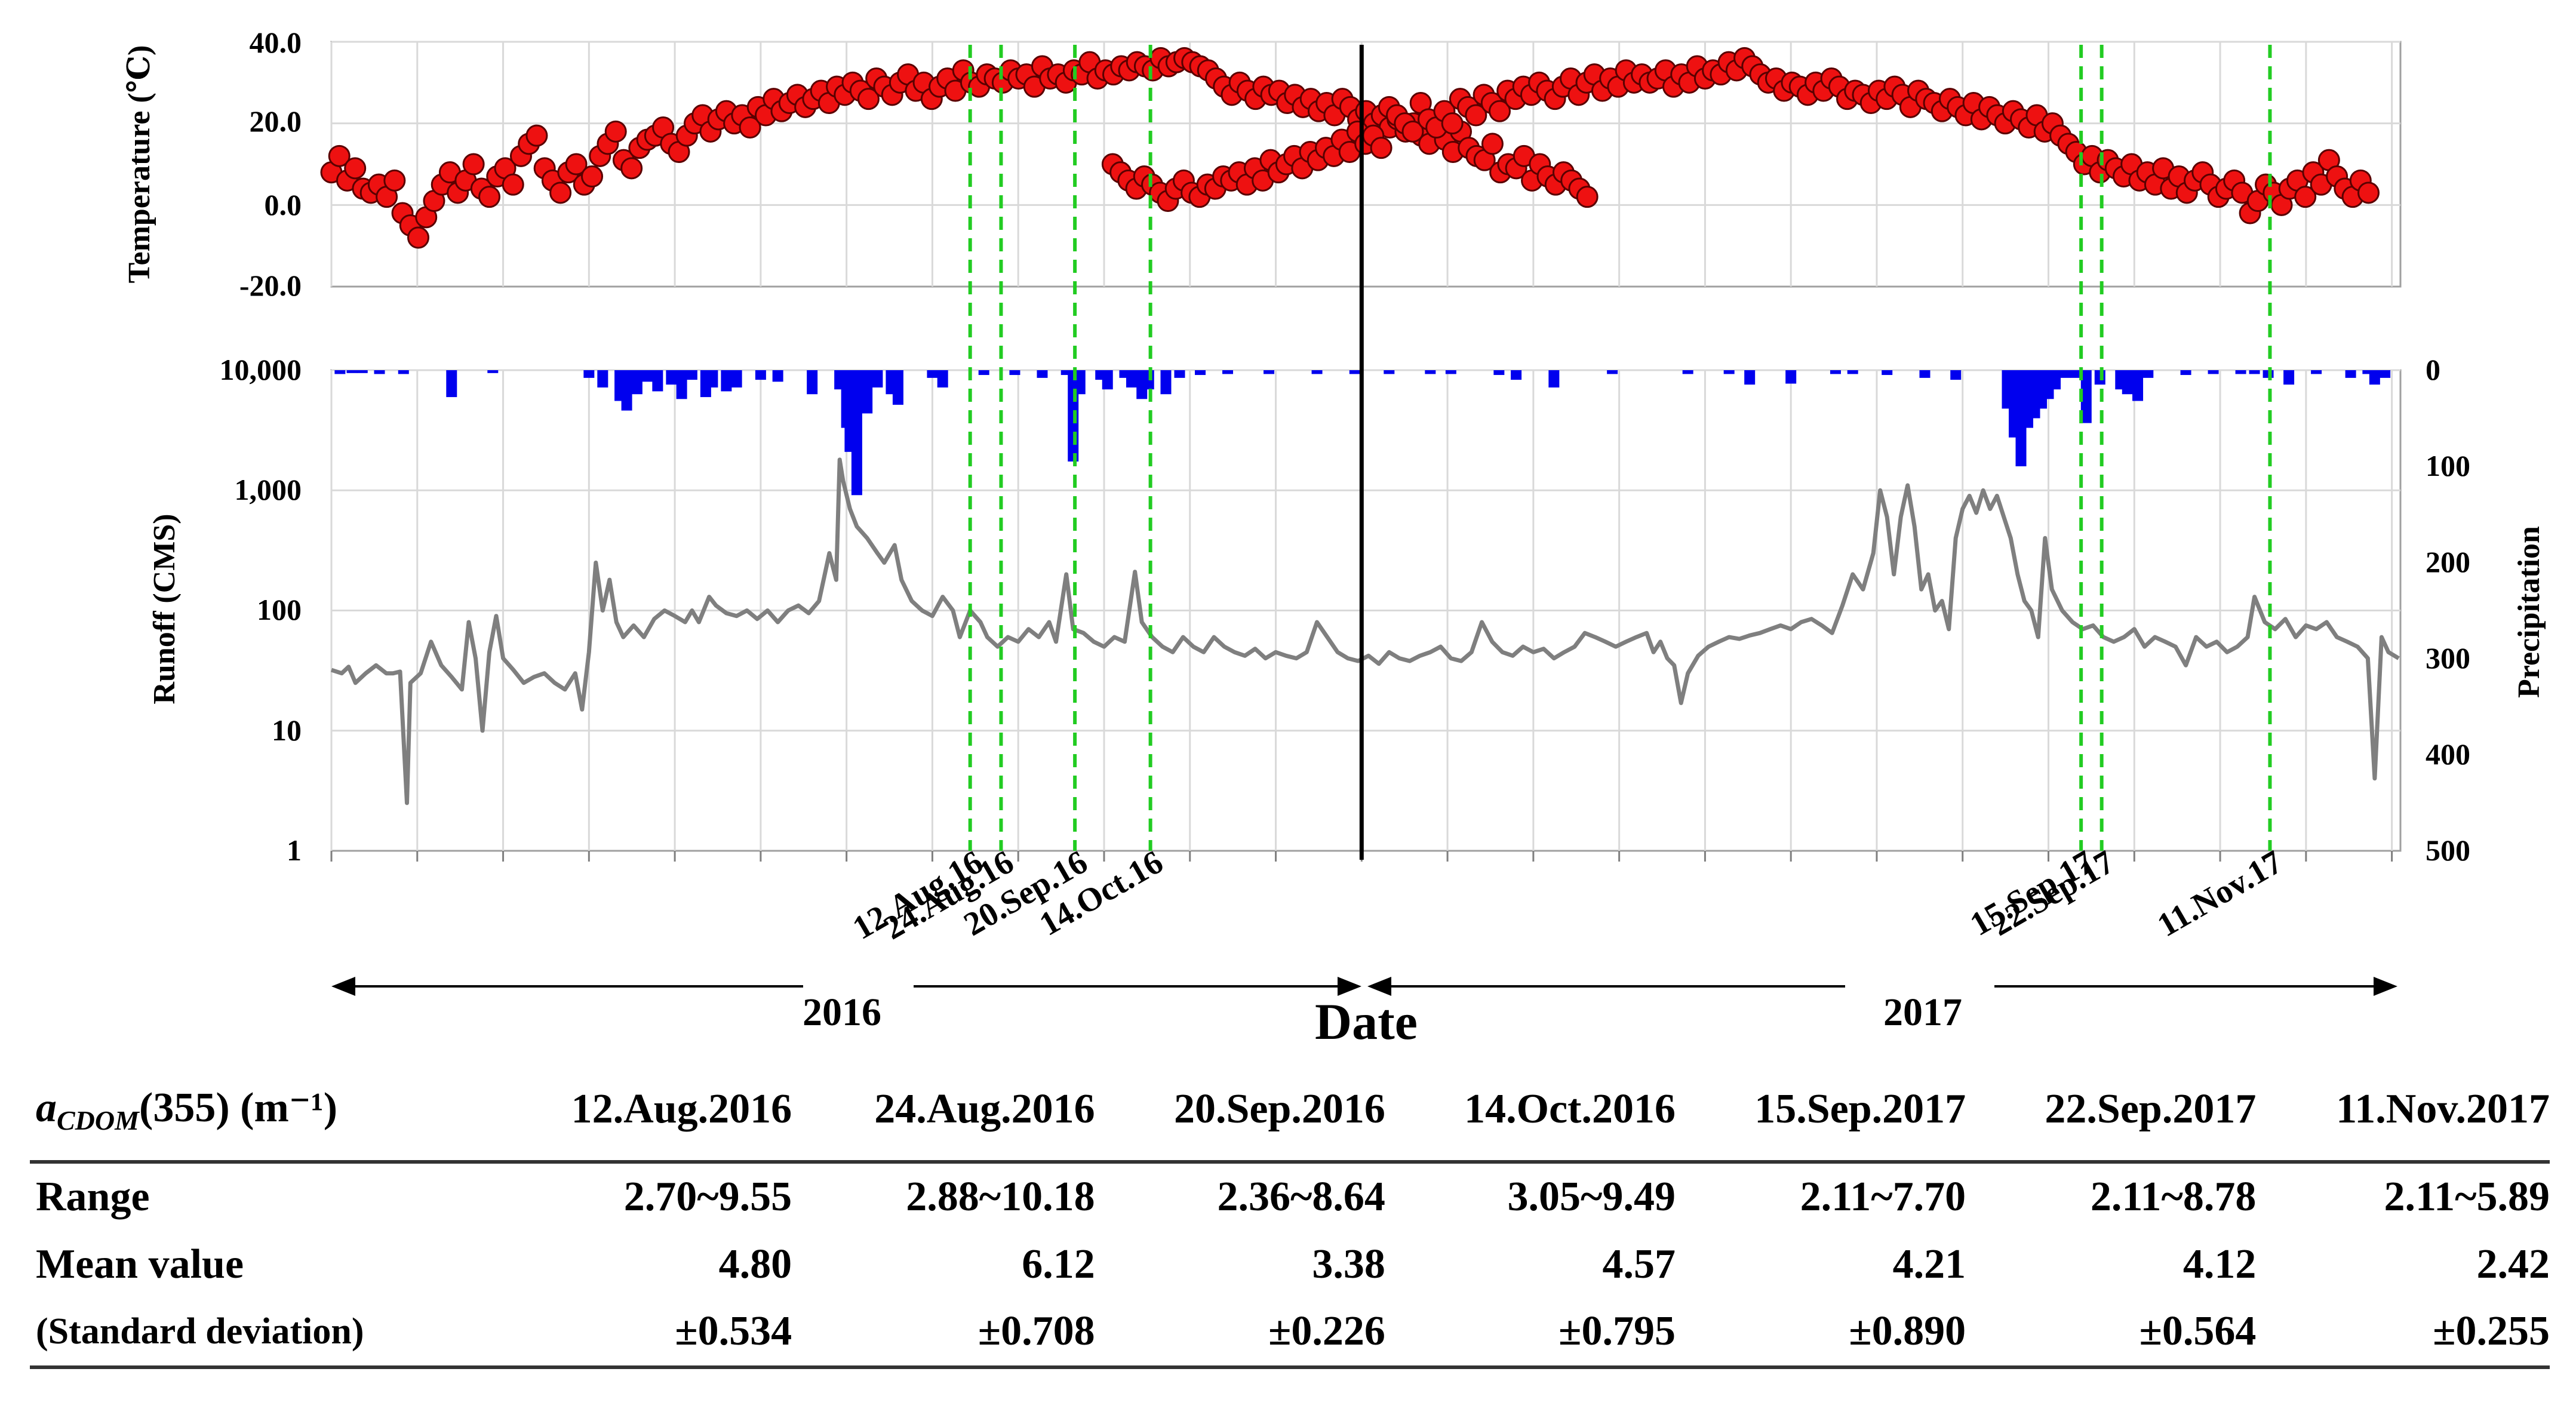  I want to click on temp-tick-20: 20.0, so click(276, 121).